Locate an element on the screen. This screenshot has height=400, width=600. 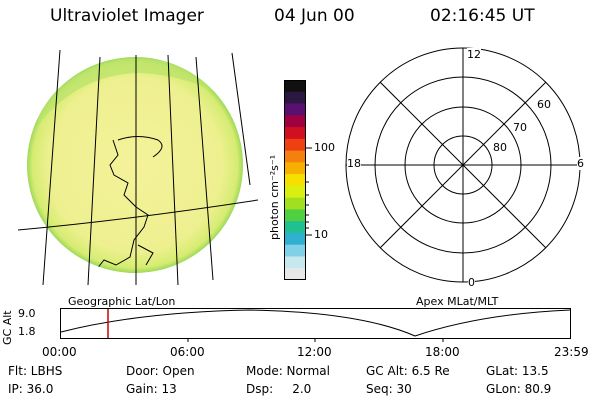
auroral-oval is located at coordinates (140, 91).